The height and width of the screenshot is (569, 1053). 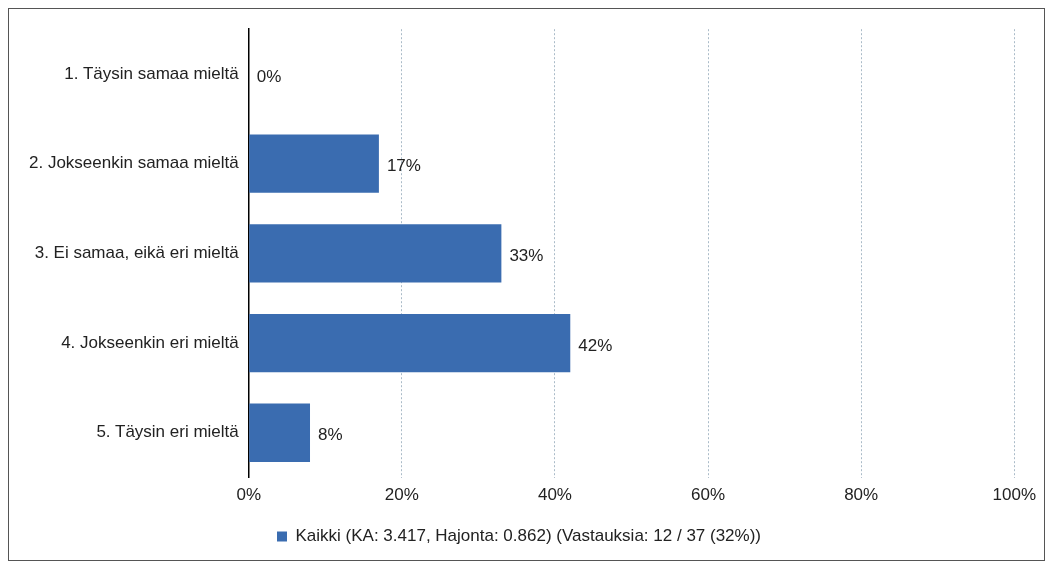 What do you see at coordinates (168, 432) in the screenshot?
I see `y-tick-label: 5. Täysin eri mieltä` at bounding box center [168, 432].